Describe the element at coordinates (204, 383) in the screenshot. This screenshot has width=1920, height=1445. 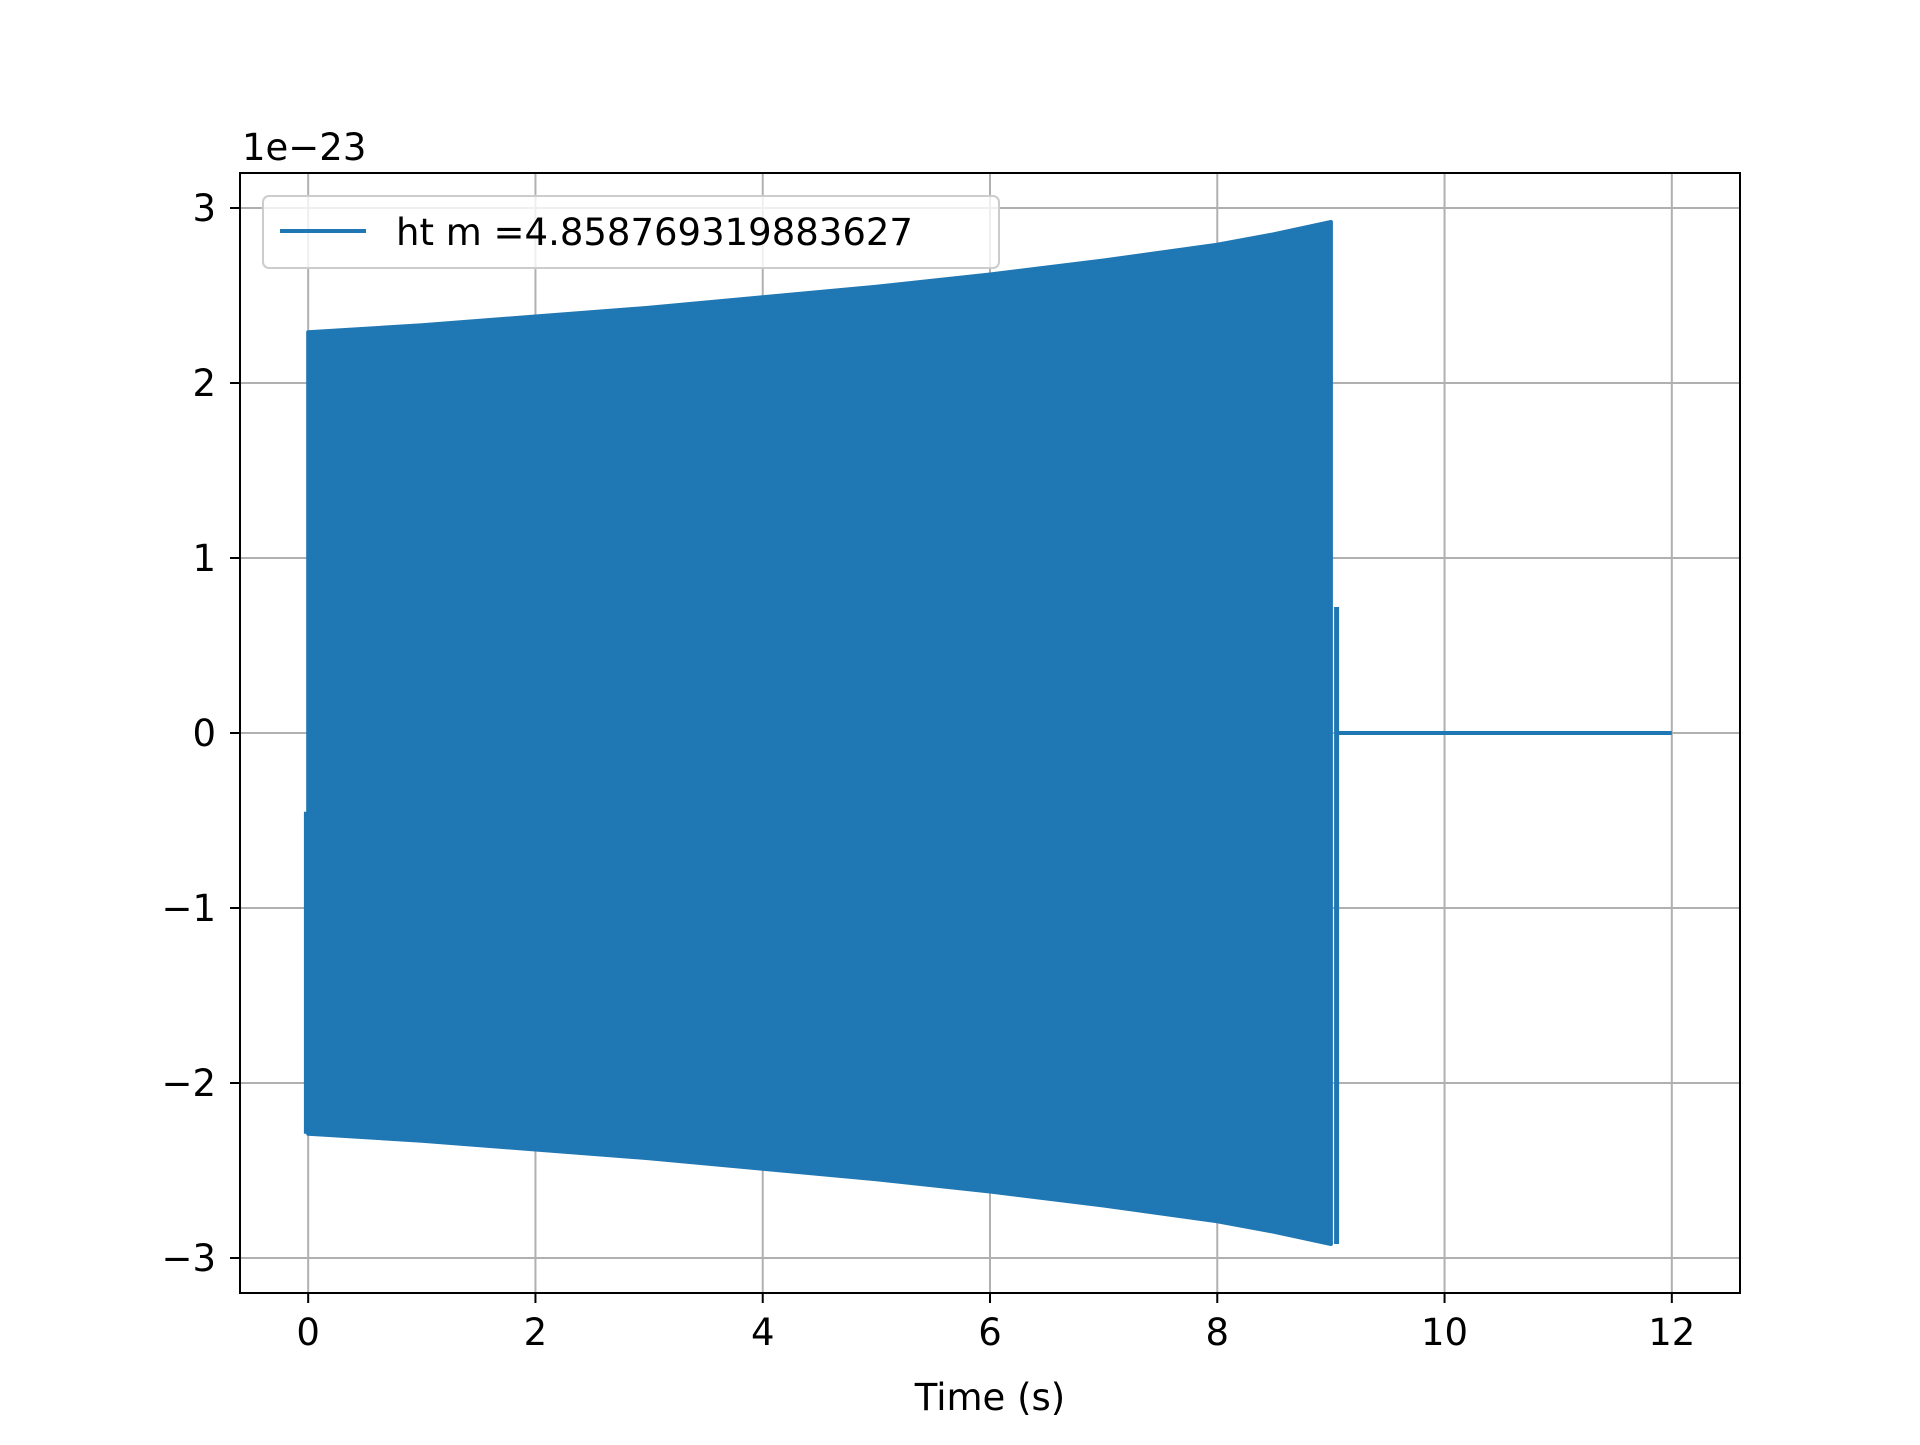
I see `y-tick-label: 2` at that location.